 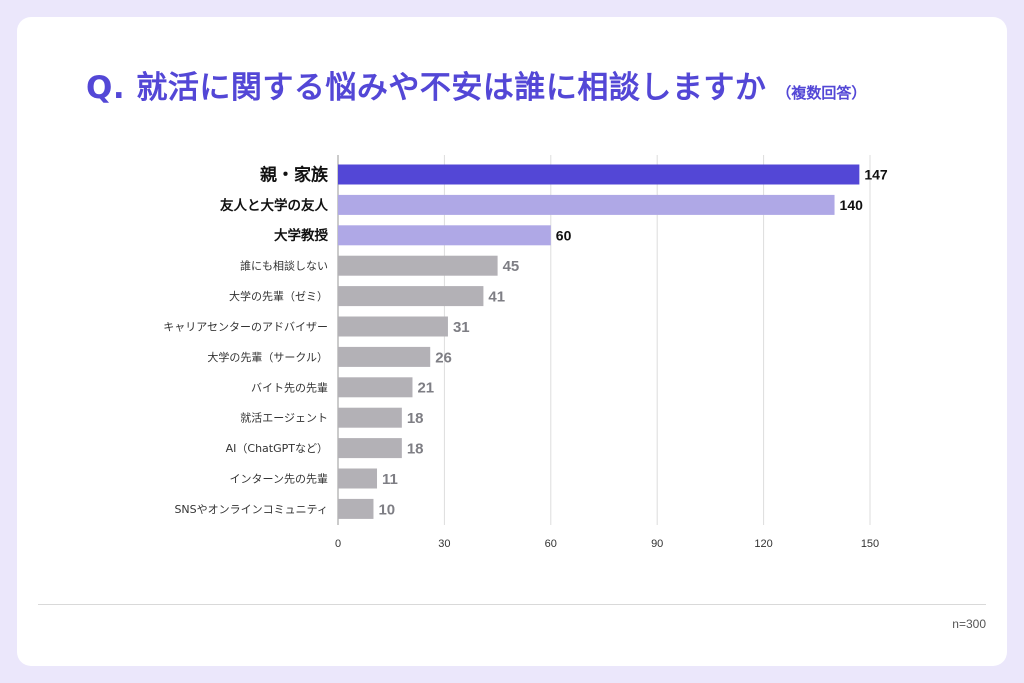 I want to click on chart-title-main: Q. 就活に関する悩みや不安は誰に相談しますか, so click(x=426, y=88).